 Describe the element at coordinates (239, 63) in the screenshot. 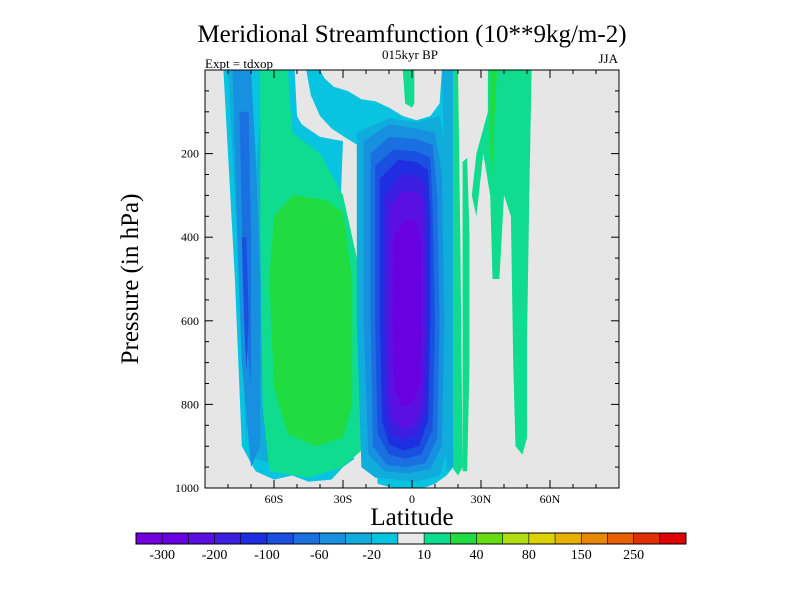

I see `chart-subtitle-left: Expt = tdxop` at that location.